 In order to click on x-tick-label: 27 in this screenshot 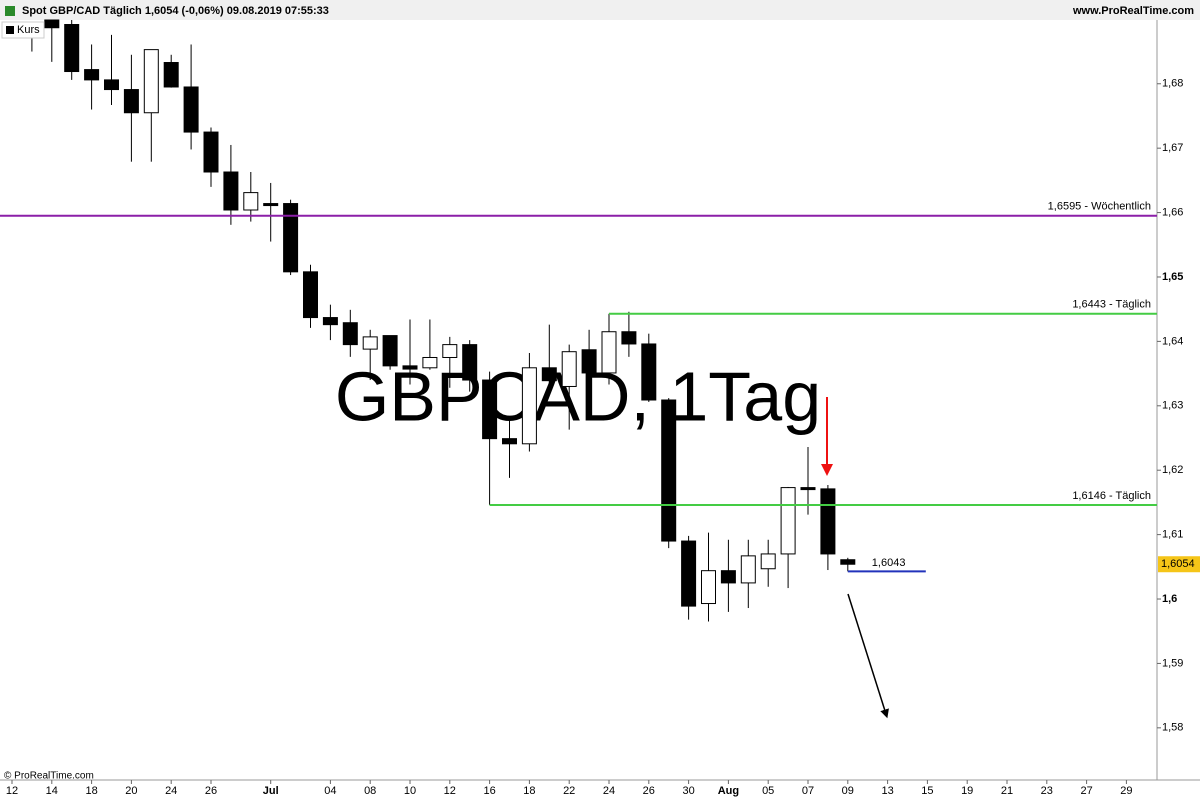, I will do `click(1086, 791)`.